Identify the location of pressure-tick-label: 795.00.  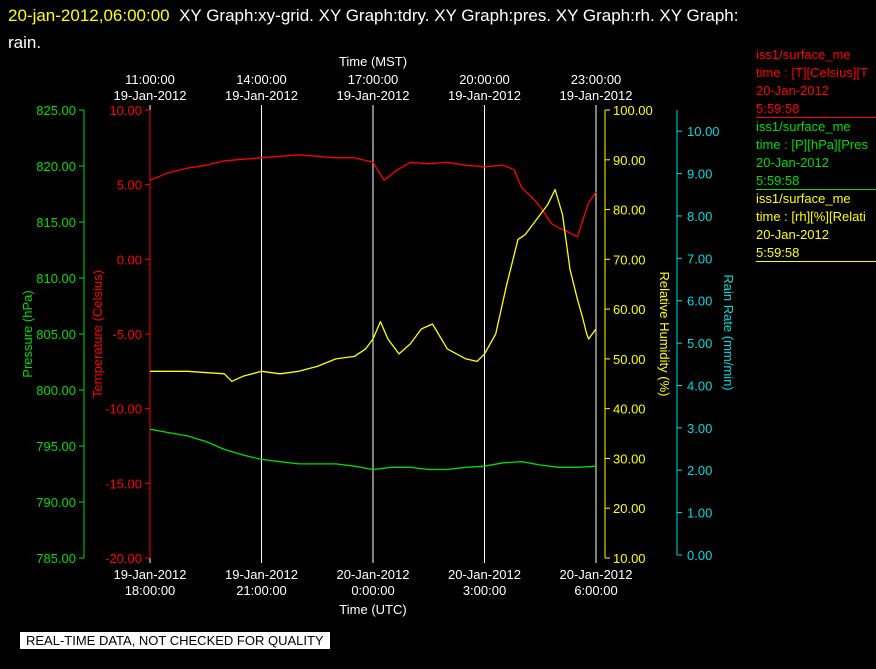
(56, 446).